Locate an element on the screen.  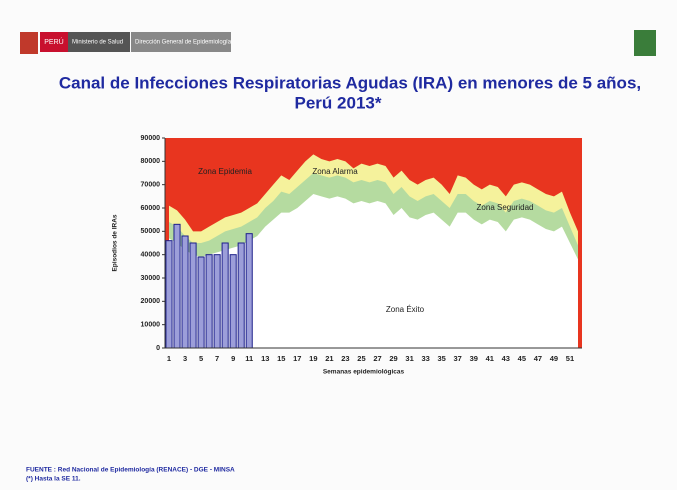
chart-subtitle: Perú 2013* is located at coordinates (338, 102).